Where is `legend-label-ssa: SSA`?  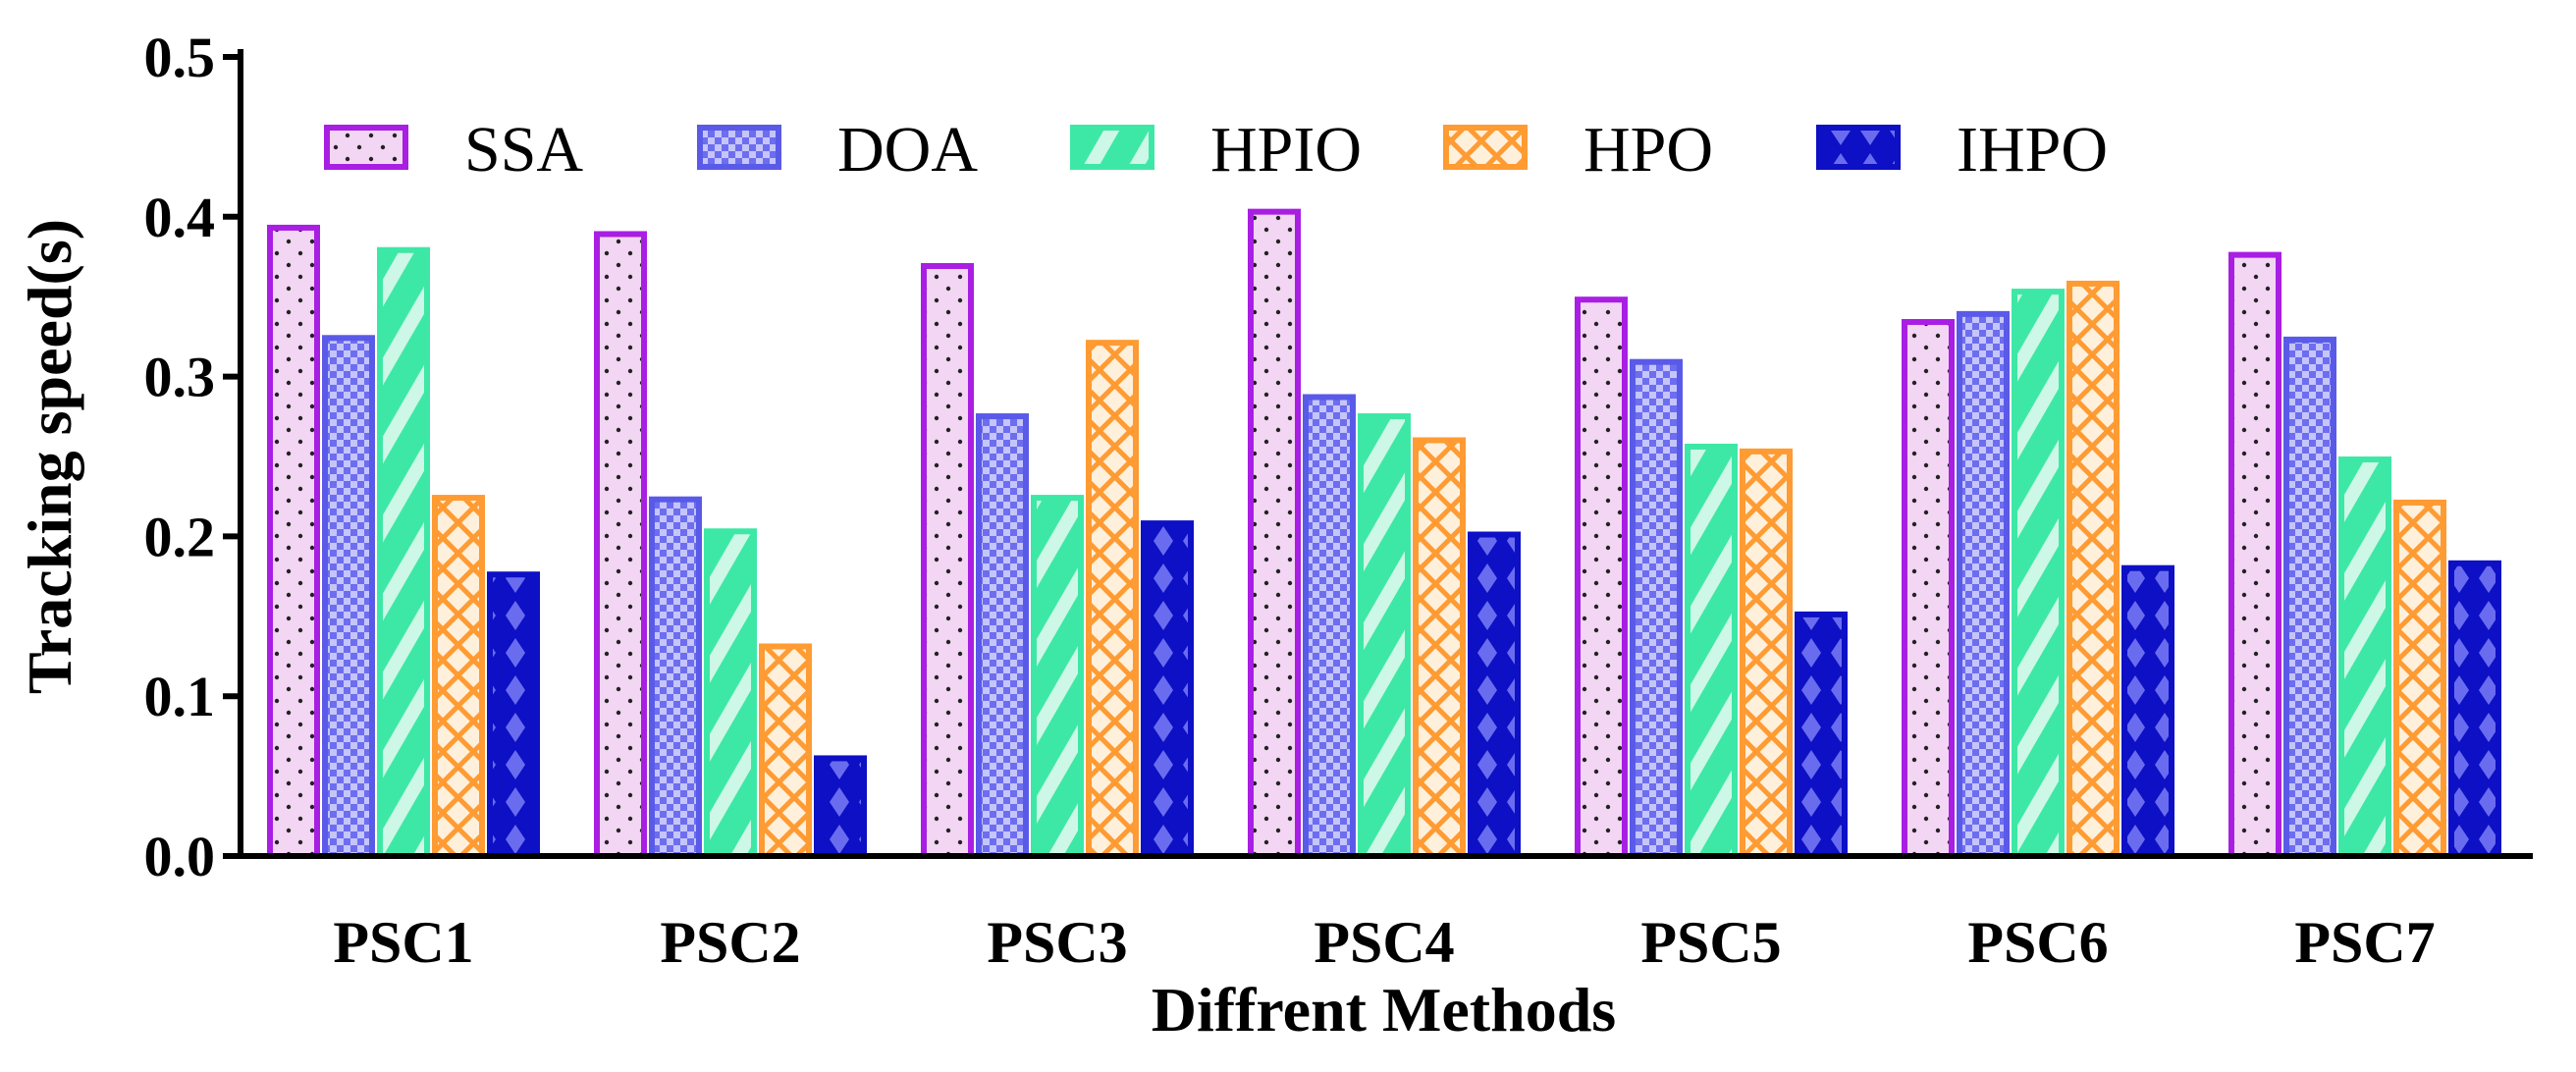 legend-label-ssa: SSA is located at coordinates (523, 150).